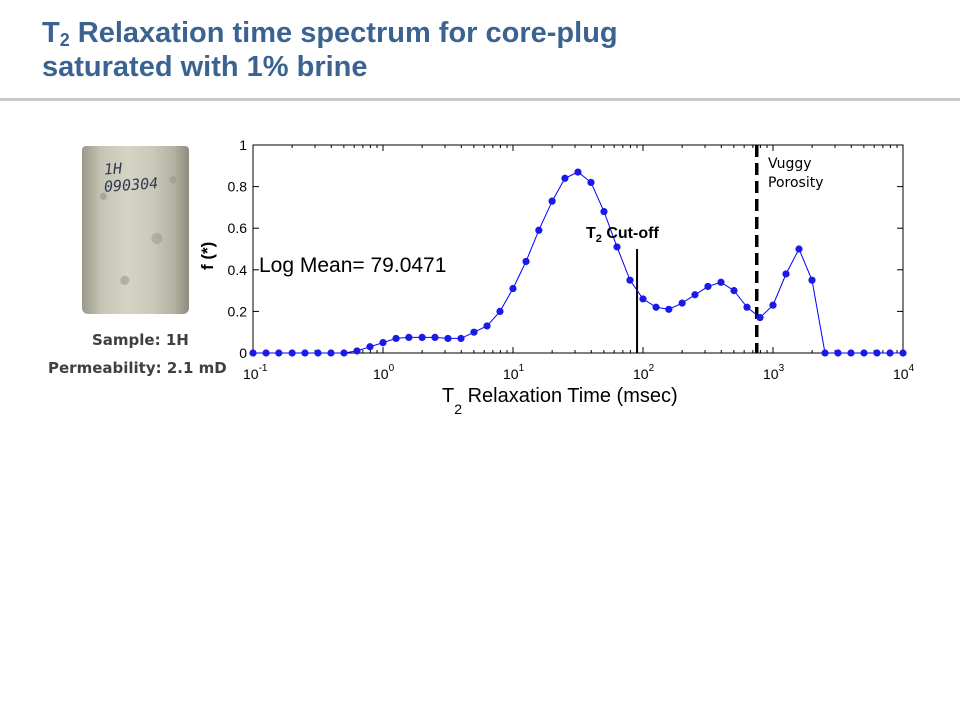 The image size is (960, 720). What do you see at coordinates (205, 67) in the screenshot?
I see `title-line2: saturated with 1% brine` at bounding box center [205, 67].